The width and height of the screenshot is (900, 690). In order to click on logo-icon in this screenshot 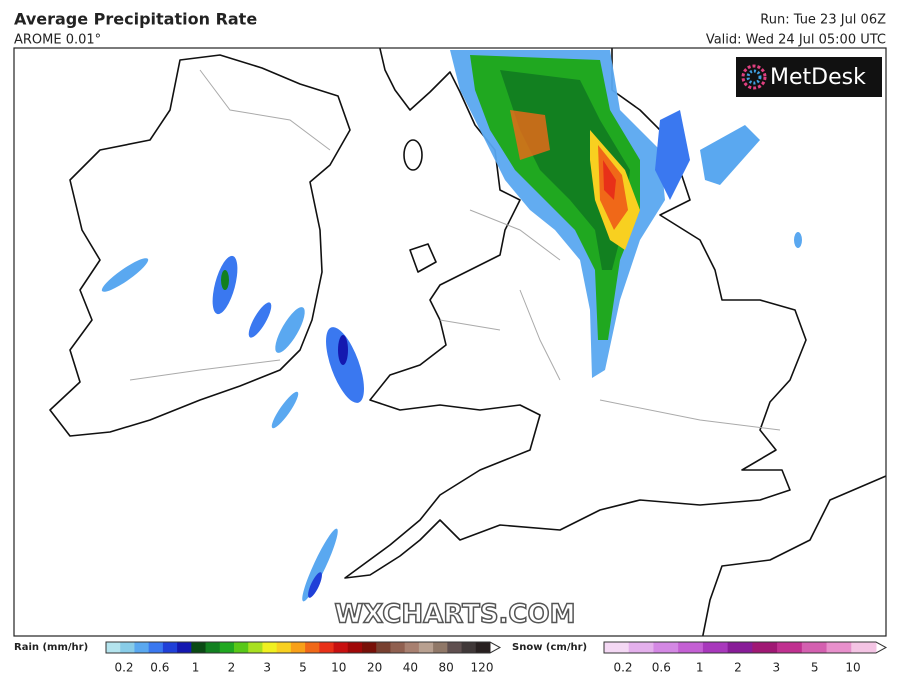, I will do `click(754, 77)`.